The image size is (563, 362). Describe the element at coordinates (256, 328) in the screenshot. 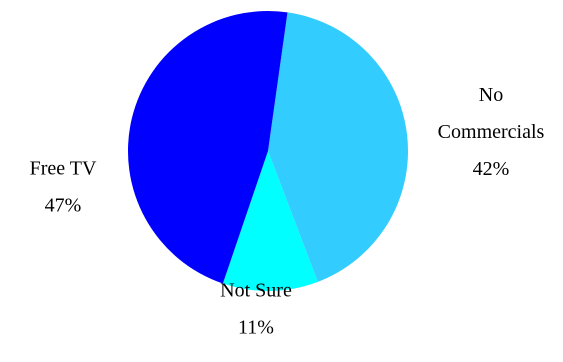

I see `slice-percent: 11%` at that location.